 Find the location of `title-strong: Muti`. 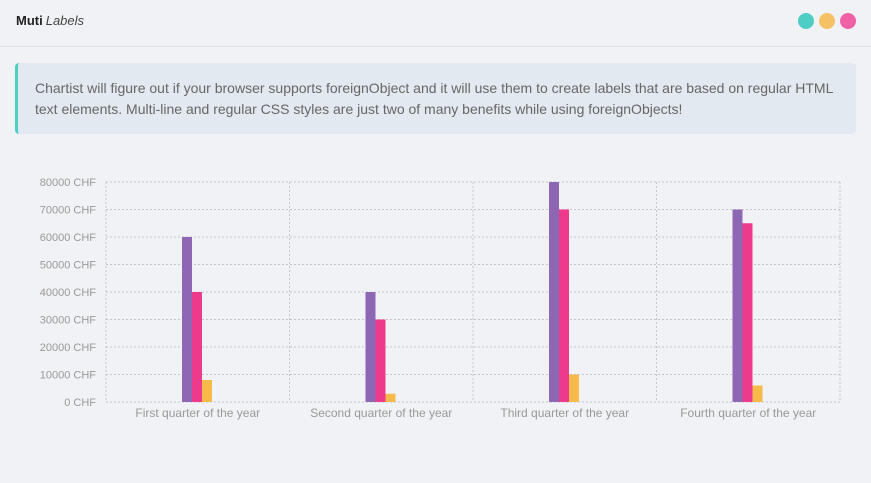

title-strong: Muti is located at coordinates (29, 20).